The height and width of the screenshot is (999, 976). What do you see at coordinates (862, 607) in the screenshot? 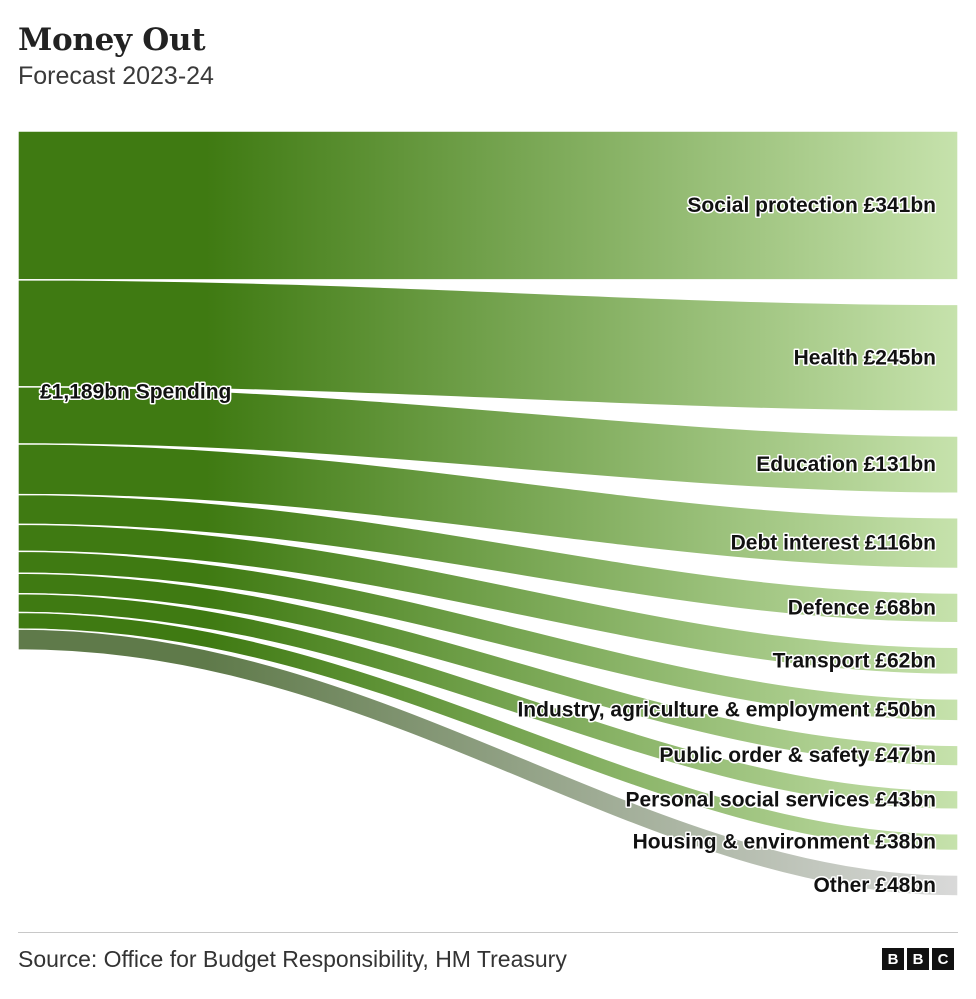
I see `flow-label: Defence £68bn` at bounding box center [862, 607].